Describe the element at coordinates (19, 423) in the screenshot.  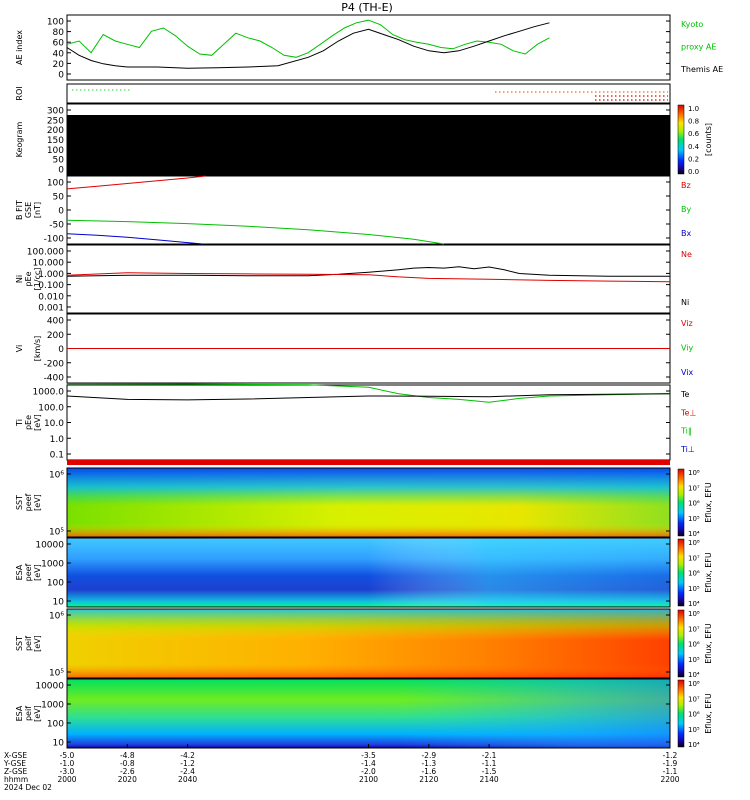
I see `y-axis-label-temperature: Ti` at that location.